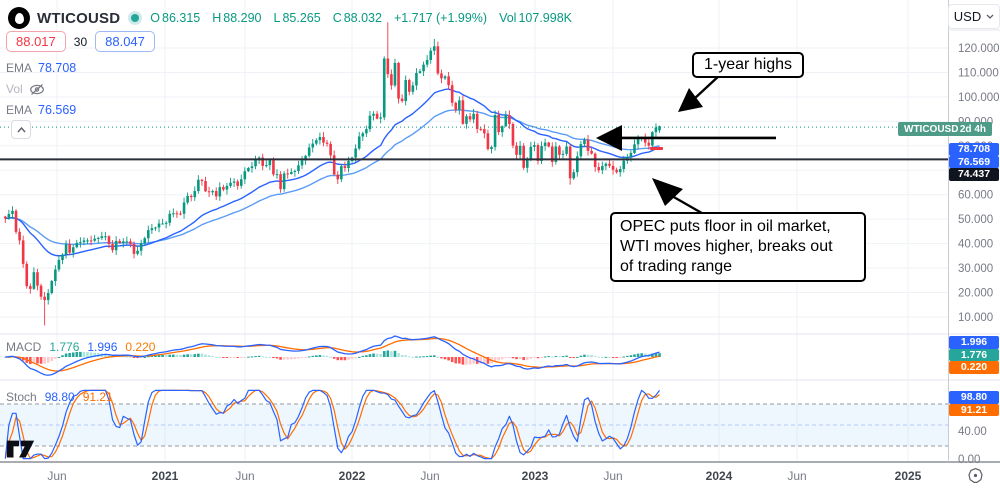  I want to click on svg-text: 2025, so click(908, 476).